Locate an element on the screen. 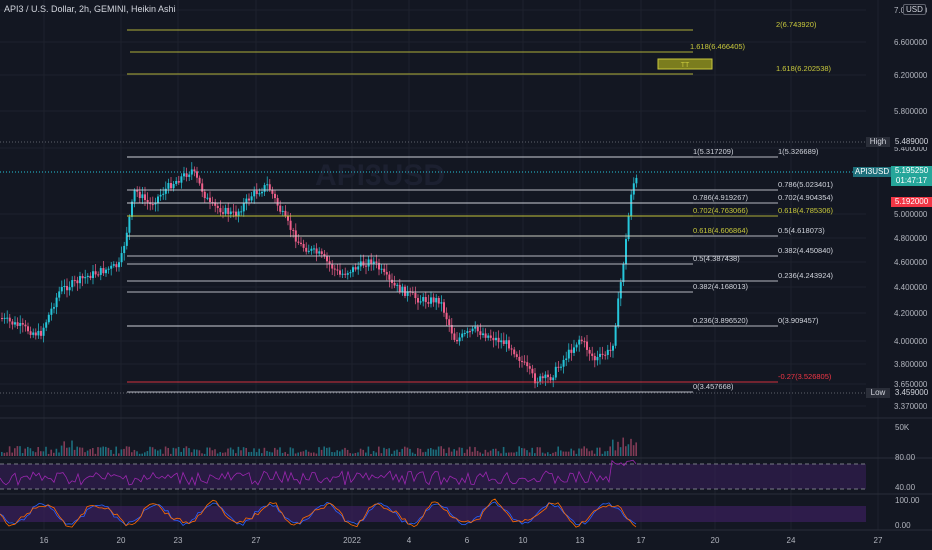  x-tick-label: 4 is located at coordinates (409, 540).